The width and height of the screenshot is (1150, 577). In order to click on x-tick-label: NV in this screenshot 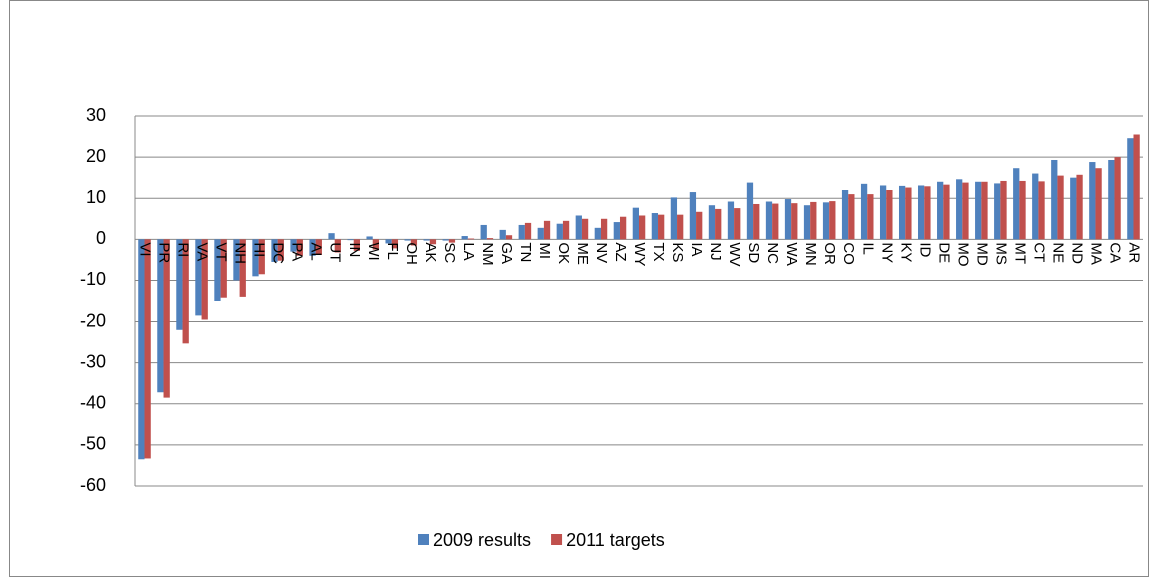, I will do `click(601, 252)`.